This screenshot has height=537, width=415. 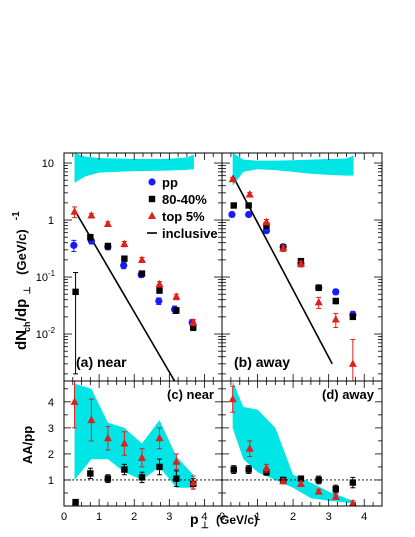 I want to click on legend-swatch-square, so click(x=152, y=199).